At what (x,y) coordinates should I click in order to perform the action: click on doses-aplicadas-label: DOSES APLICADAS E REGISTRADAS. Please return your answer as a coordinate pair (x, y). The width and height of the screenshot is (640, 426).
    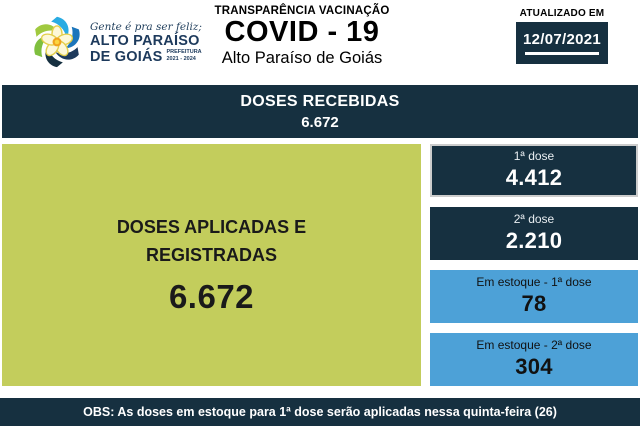
    Looking at the image, I should click on (211, 241).